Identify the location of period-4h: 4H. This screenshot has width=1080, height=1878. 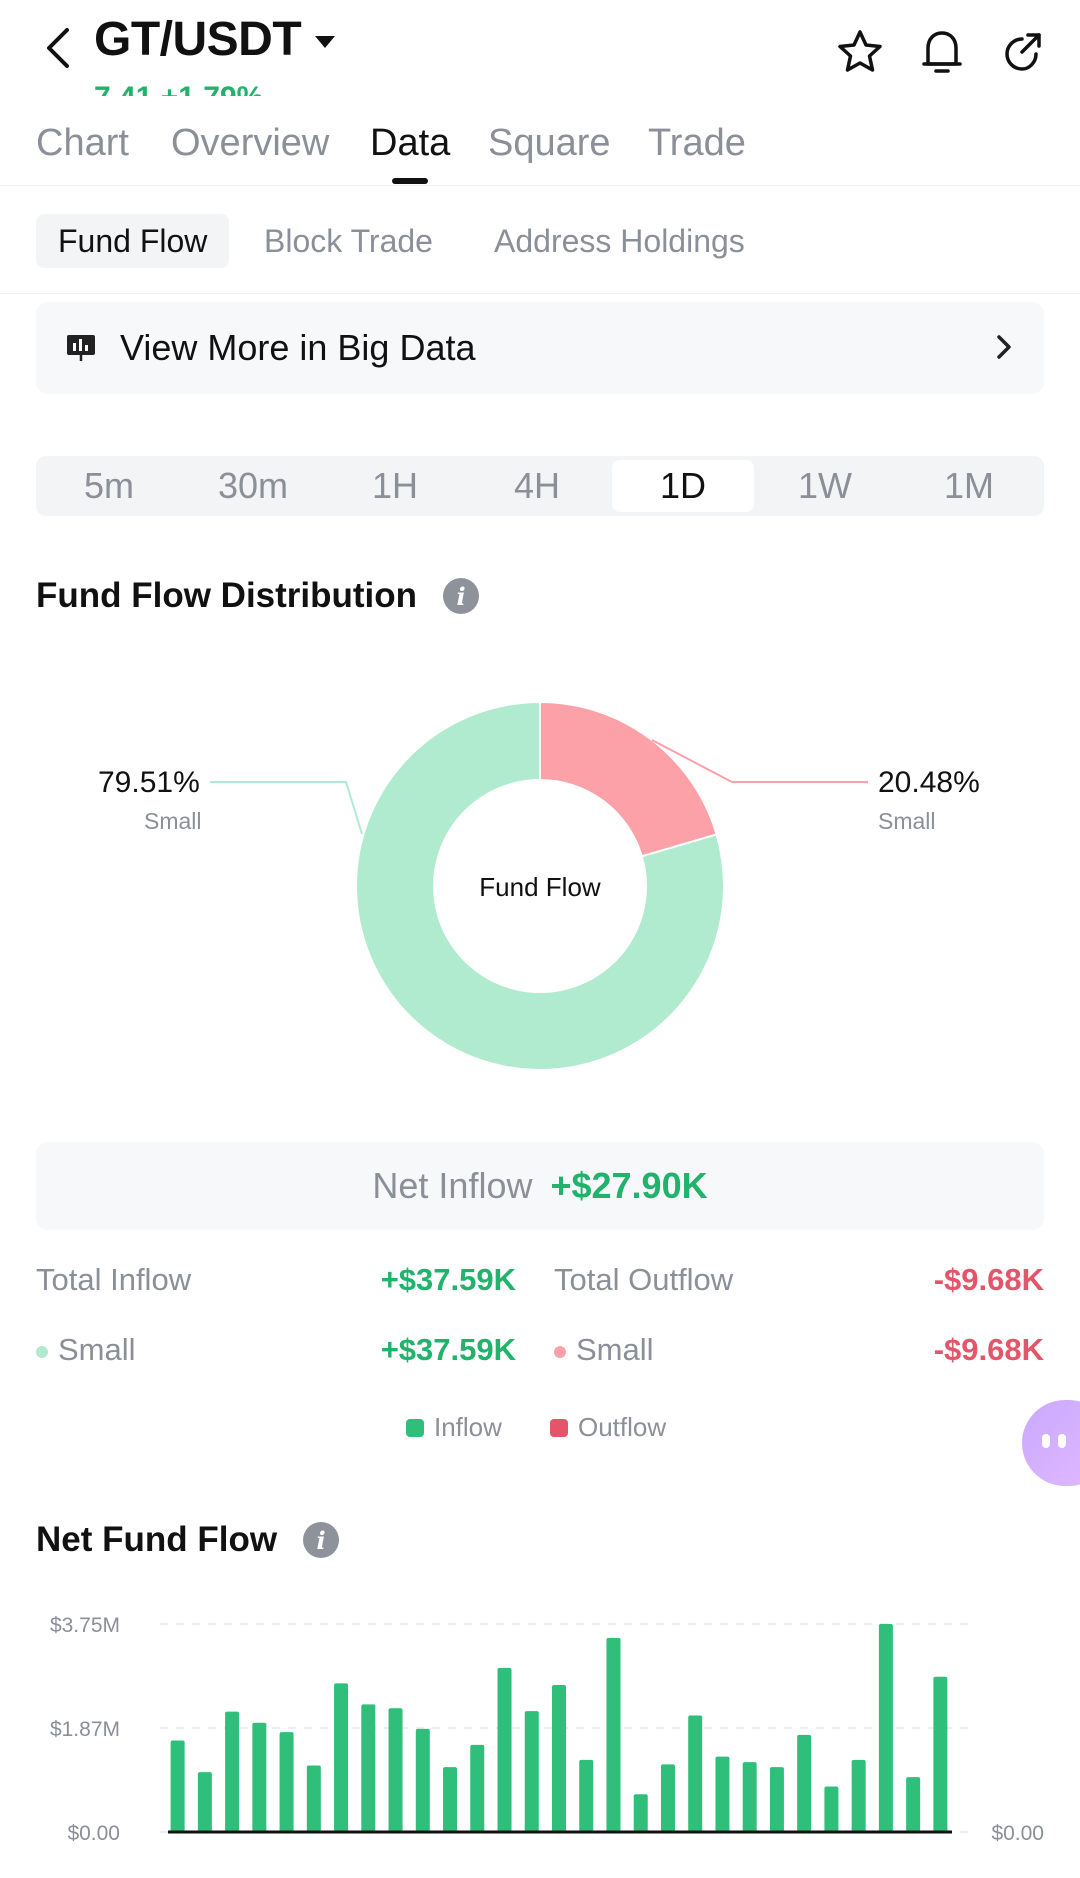
(537, 485).